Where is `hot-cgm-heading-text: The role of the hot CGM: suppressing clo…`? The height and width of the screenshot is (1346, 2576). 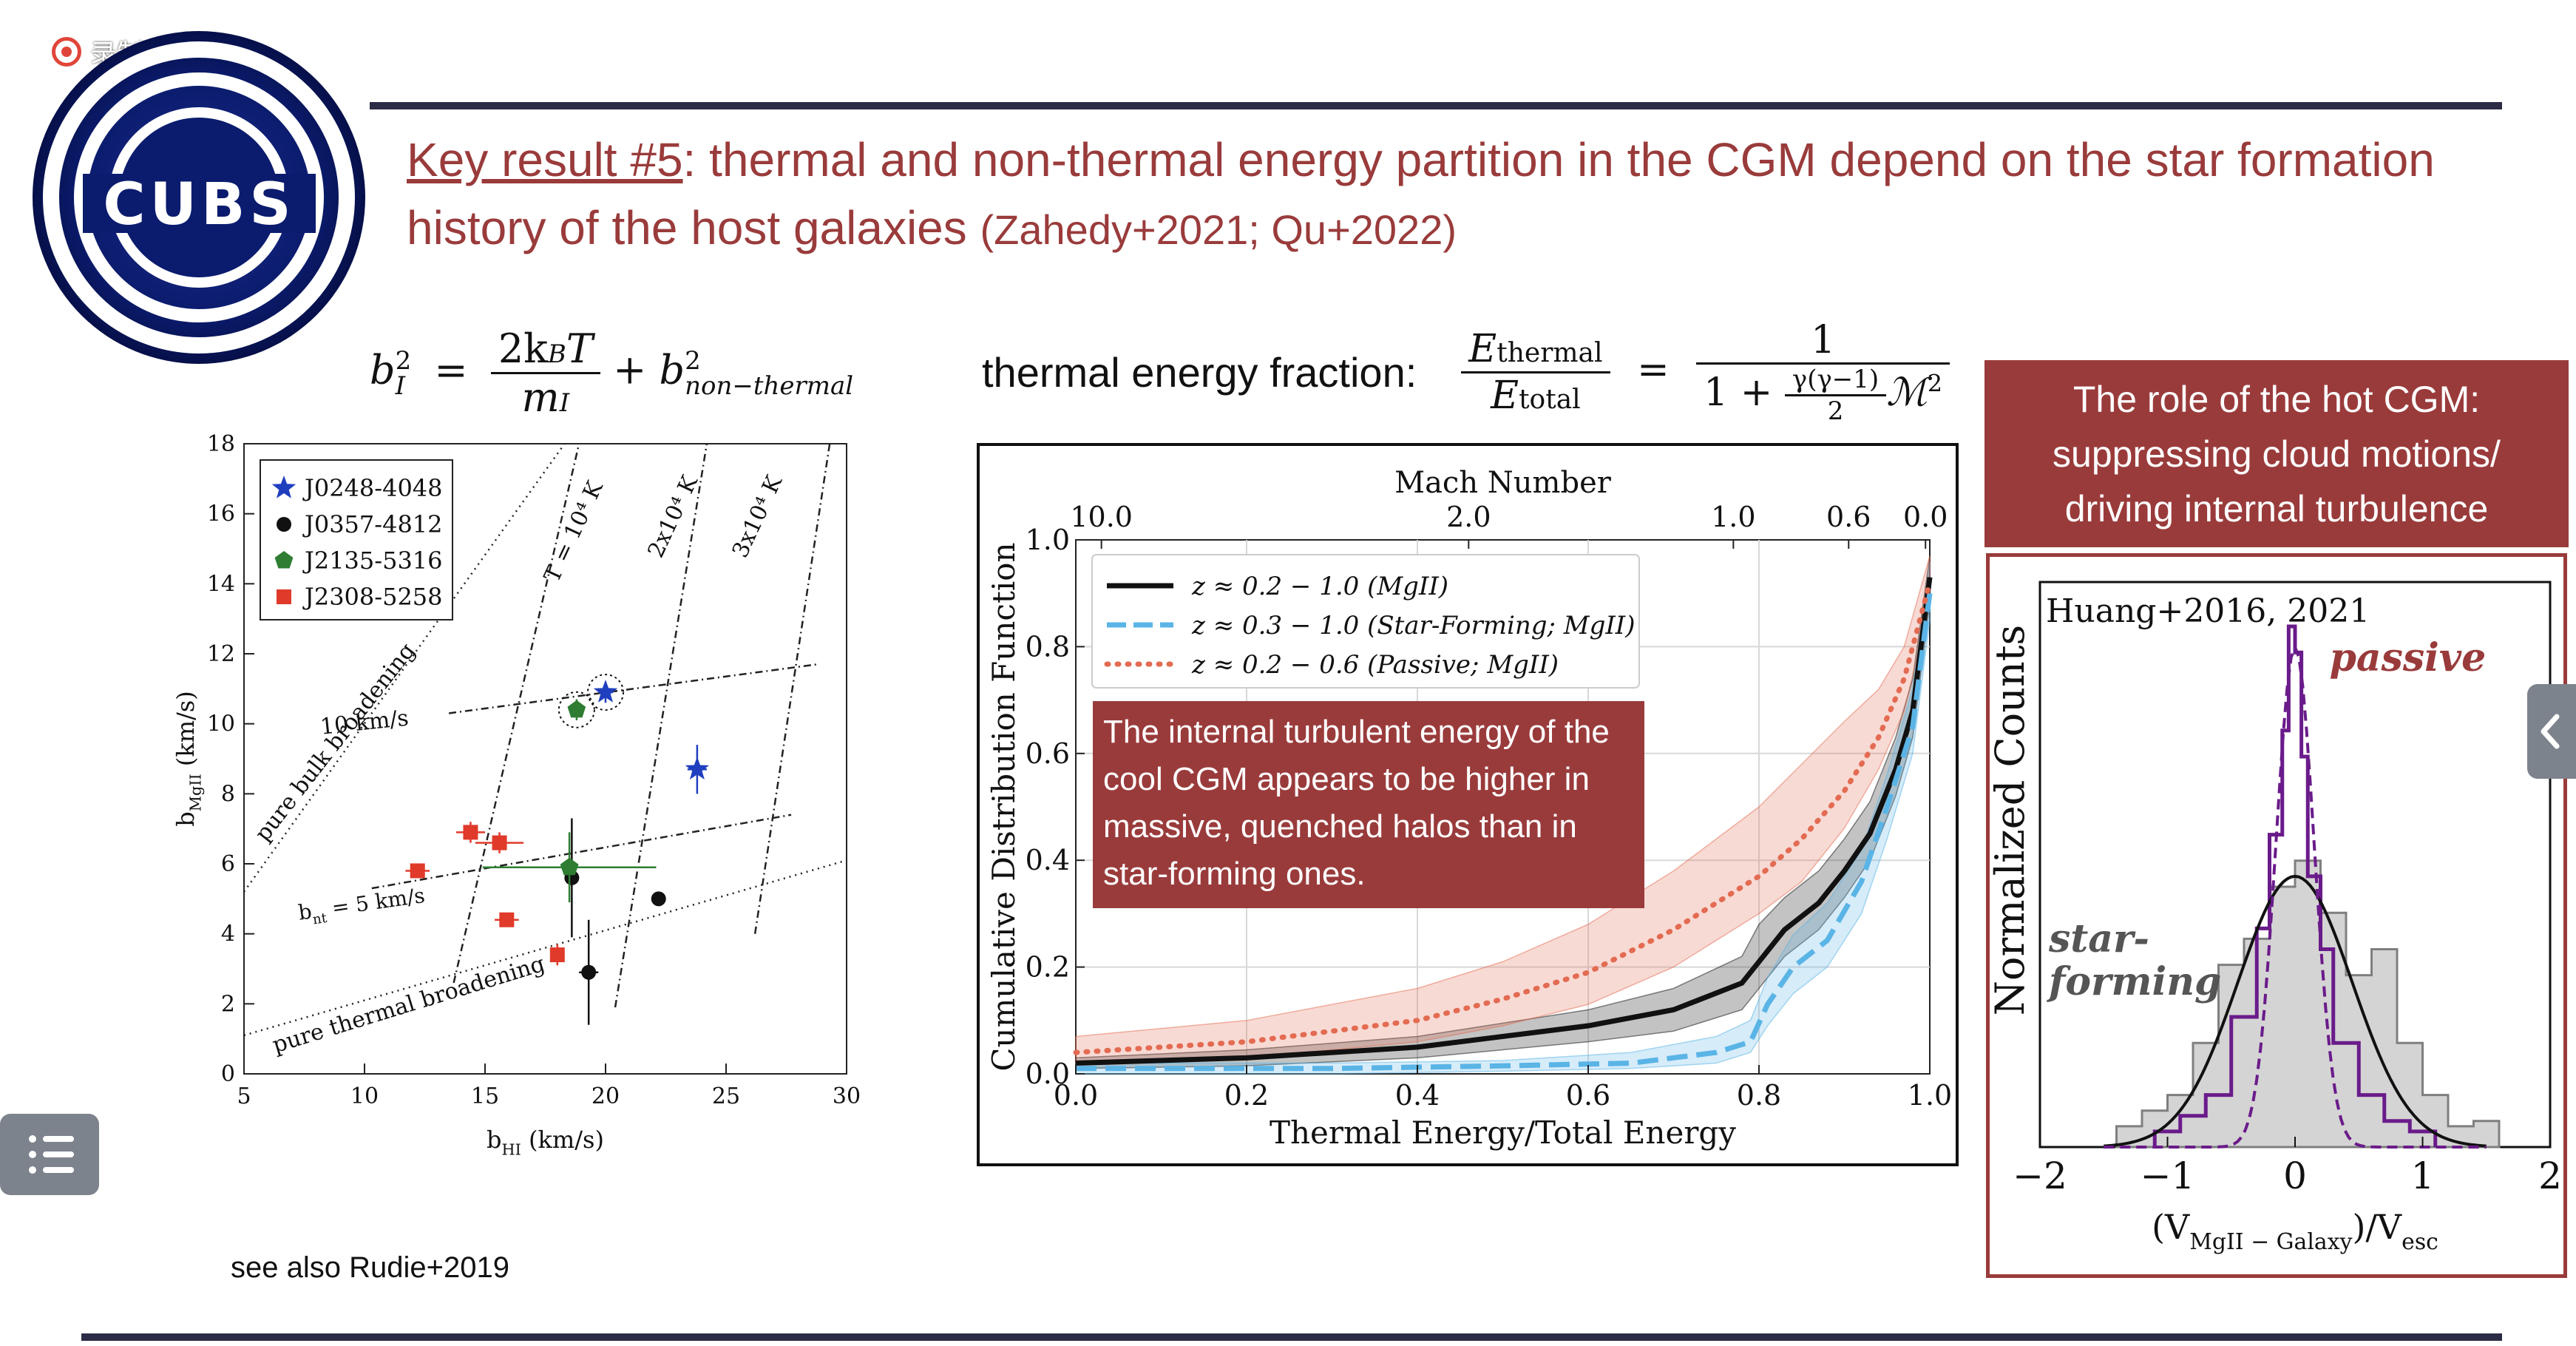 hot-cgm-heading-text: The role of the hot CGM: suppressing clo… is located at coordinates (2277, 454).